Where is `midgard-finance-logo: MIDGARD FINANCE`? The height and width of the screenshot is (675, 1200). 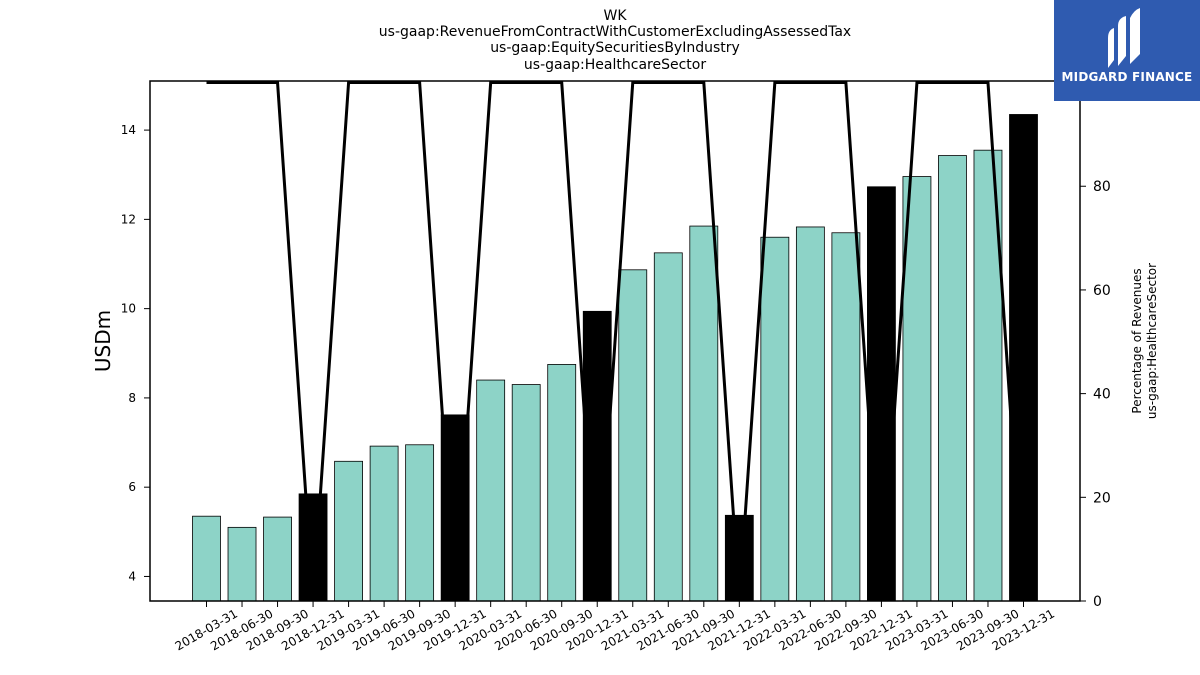
midgard-finance-logo: MIDGARD FINANCE is located at coordinates (1127, 50).